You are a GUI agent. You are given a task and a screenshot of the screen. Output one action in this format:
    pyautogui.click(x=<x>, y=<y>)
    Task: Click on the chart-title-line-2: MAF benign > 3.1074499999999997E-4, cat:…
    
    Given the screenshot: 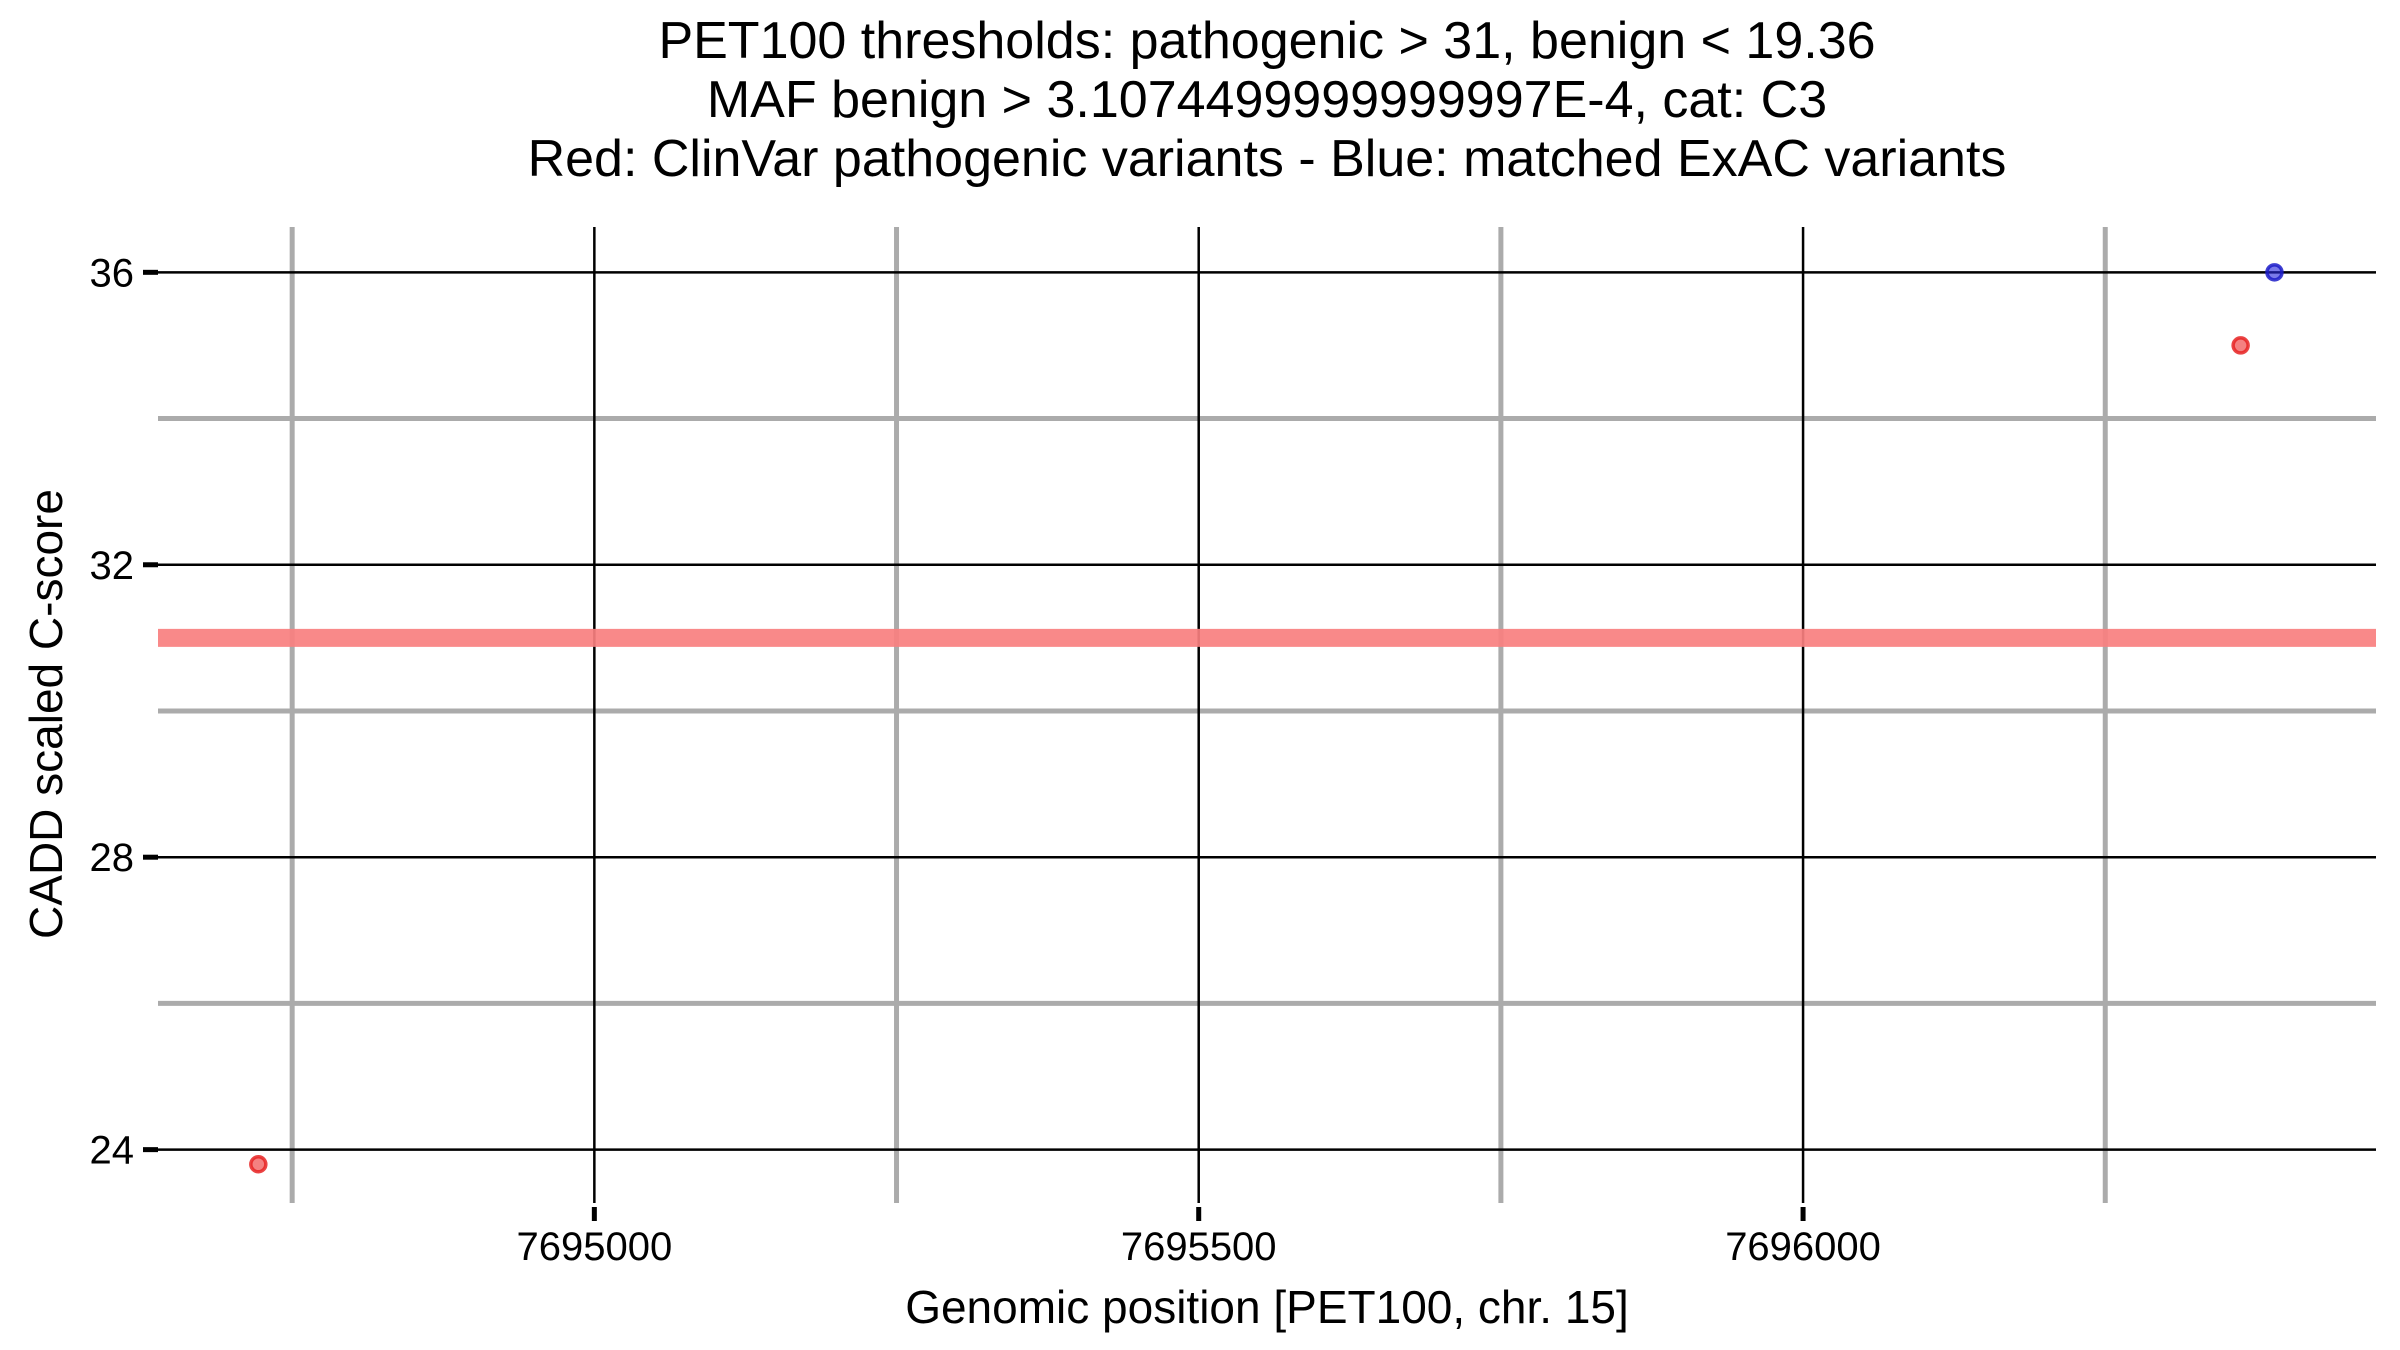 What is the action you would take?
    pyautogui.click(x=1267, y=100)
    